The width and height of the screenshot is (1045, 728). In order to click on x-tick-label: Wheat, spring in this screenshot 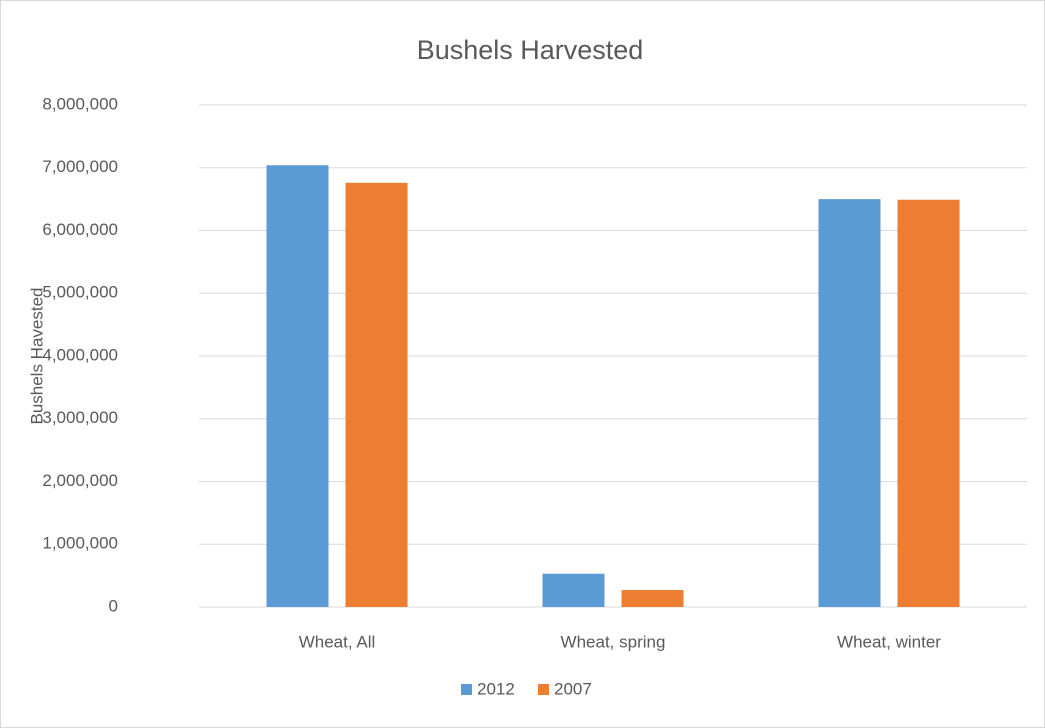, I will do `click(613, 641)`.